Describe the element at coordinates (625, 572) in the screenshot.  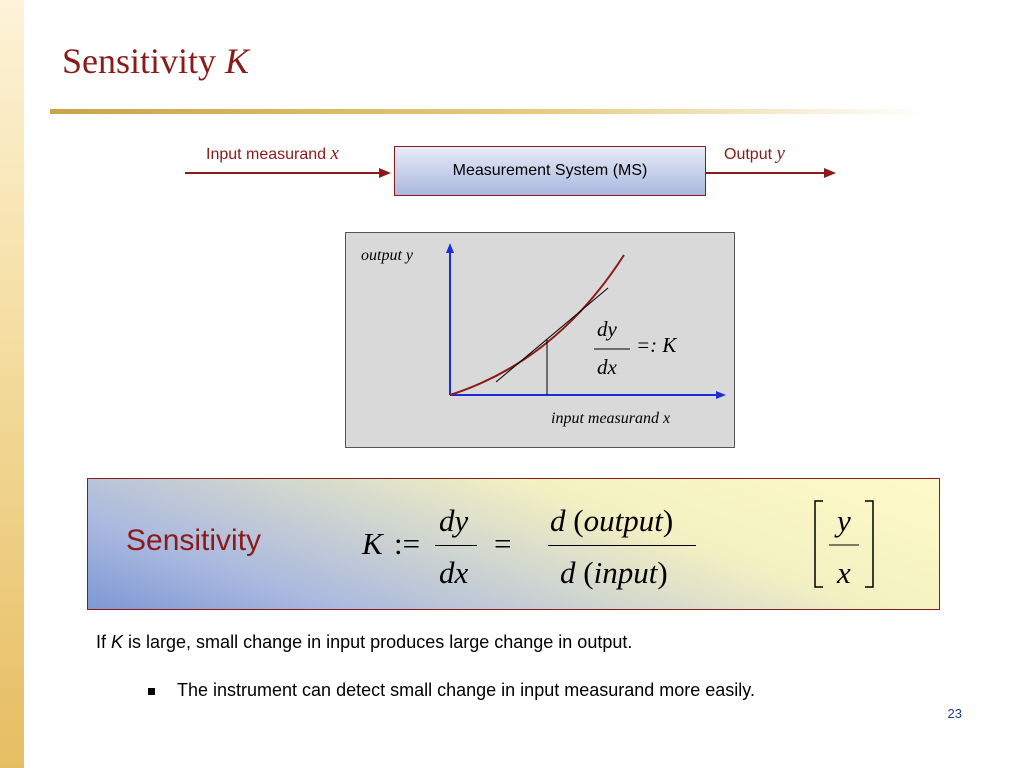
I see `formula-input-word: input` at that location.